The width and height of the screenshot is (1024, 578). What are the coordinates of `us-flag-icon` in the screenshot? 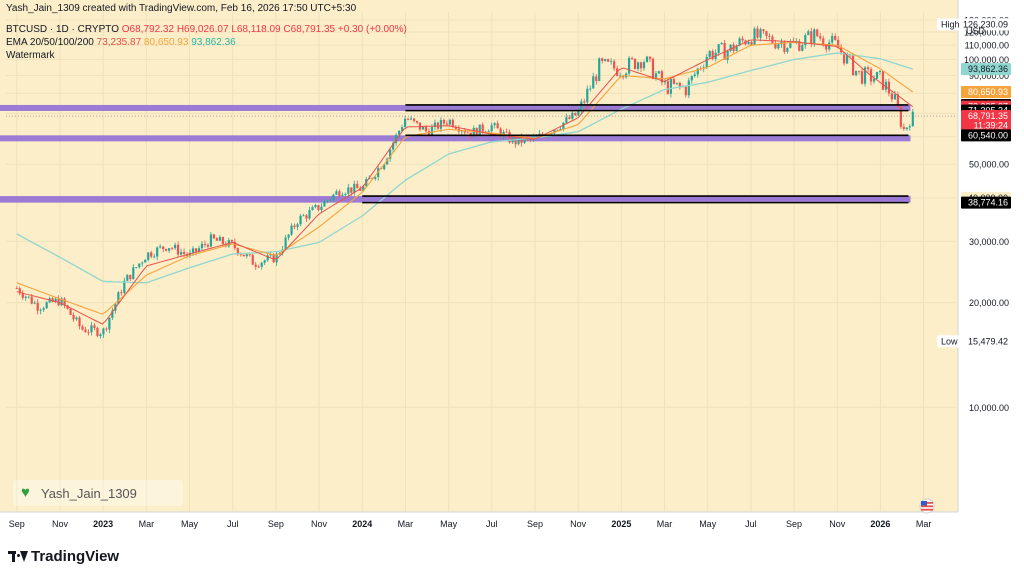 It's located at (927, 506).